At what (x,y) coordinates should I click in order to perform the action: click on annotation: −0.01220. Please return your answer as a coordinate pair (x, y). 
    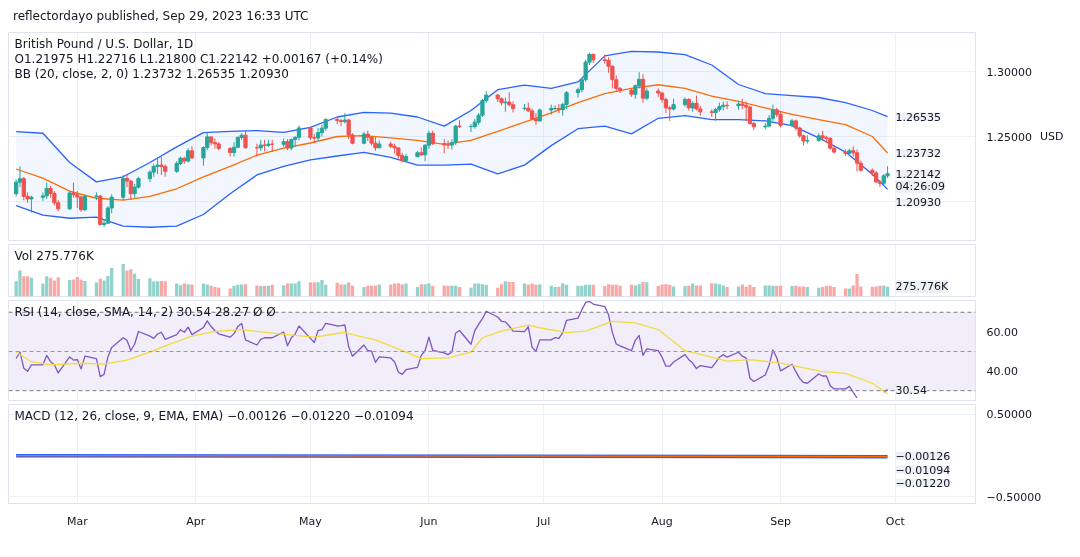
    Looking at the image, I should click on (923, 483).